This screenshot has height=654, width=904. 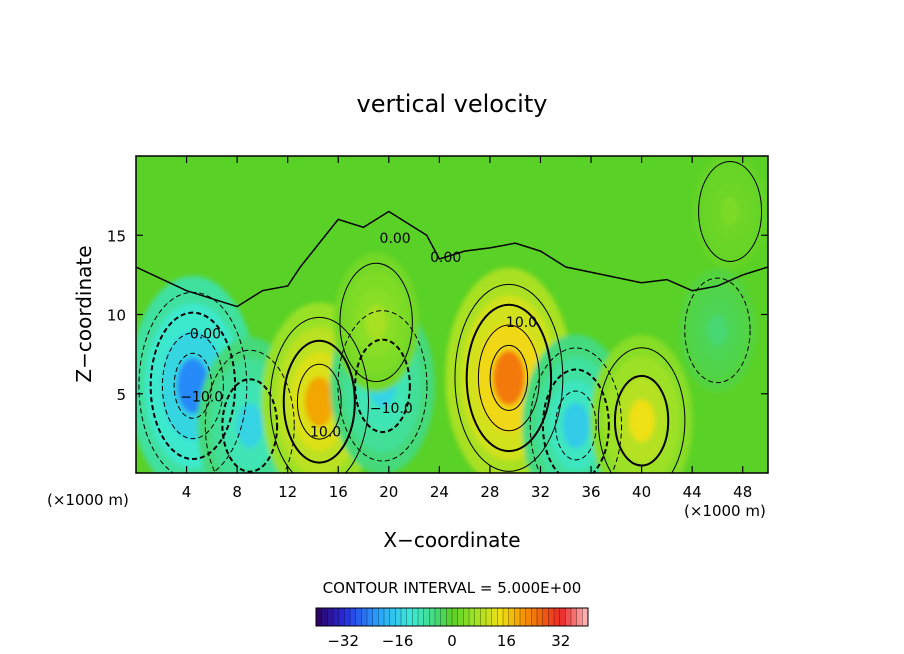 I want to click on x-tick-label: 8, so click(x=237, y=492).